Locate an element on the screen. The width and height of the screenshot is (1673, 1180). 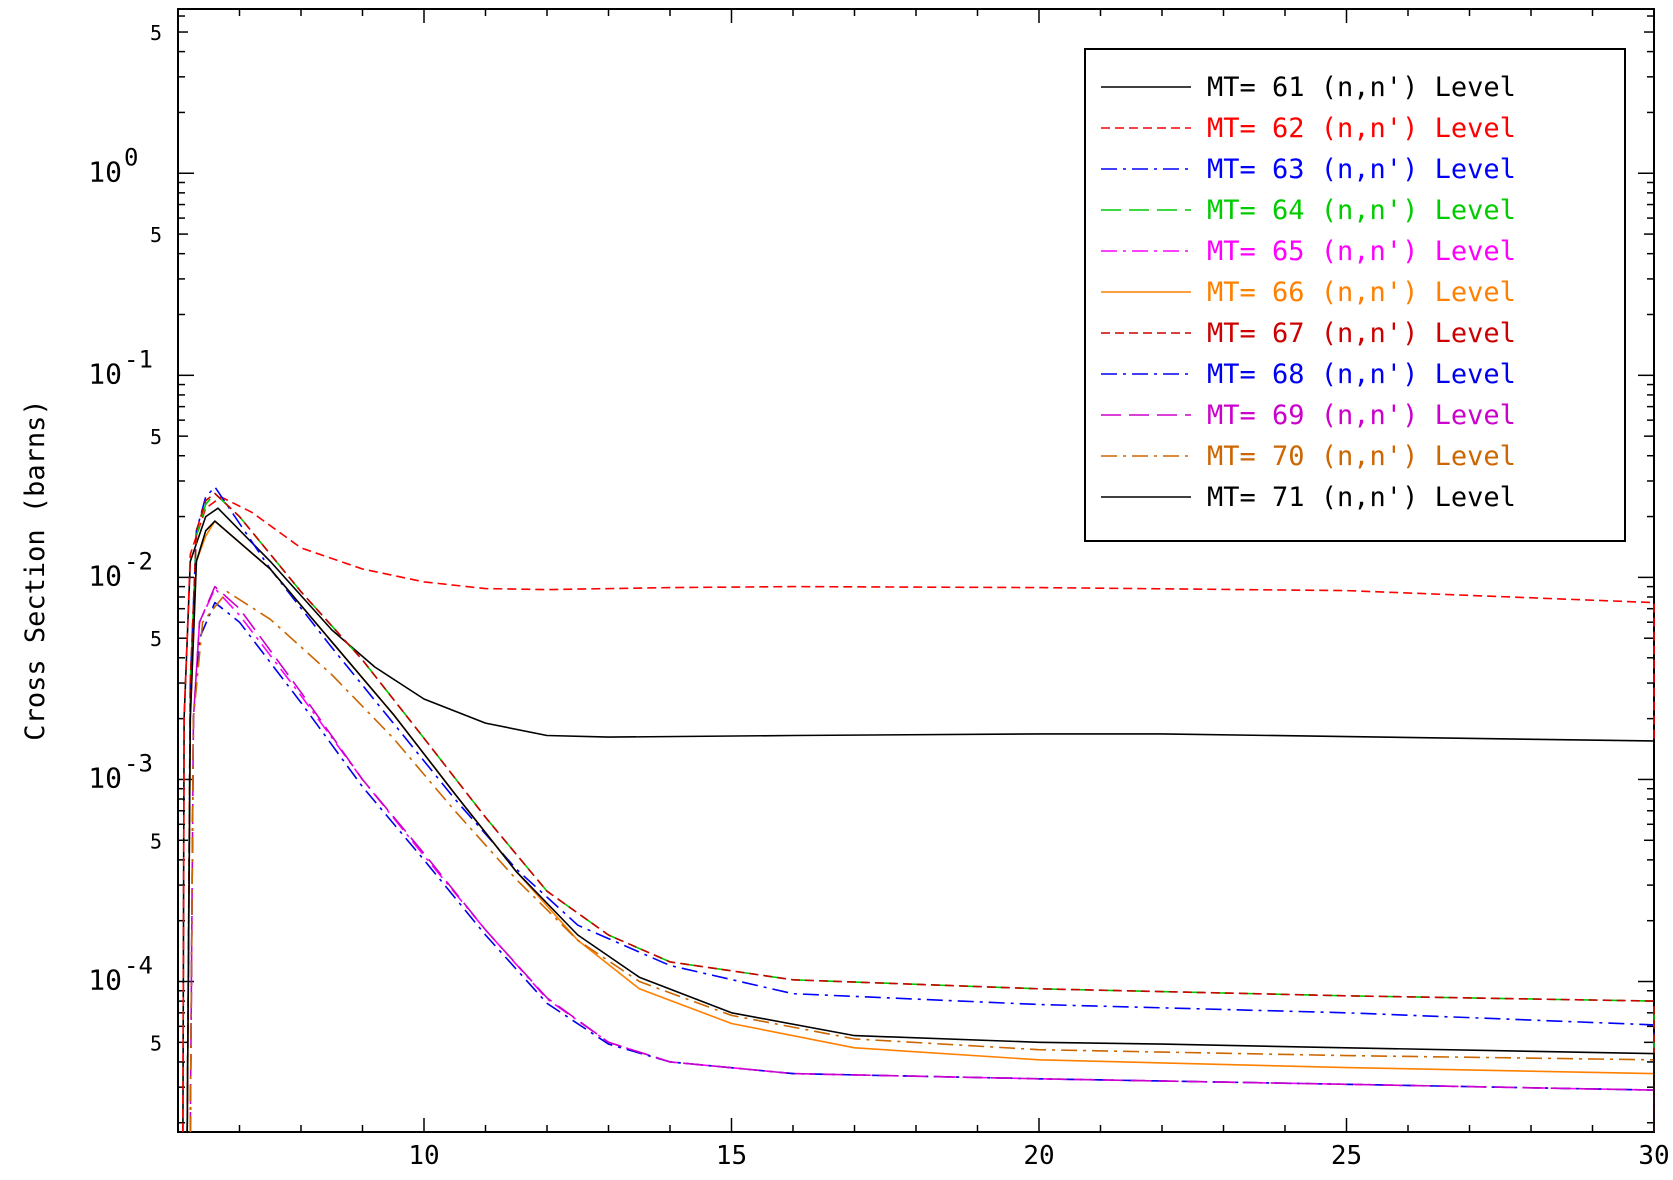
legend-label: MT= 68 (n,n') Level is located at coordinates (1361, 374).